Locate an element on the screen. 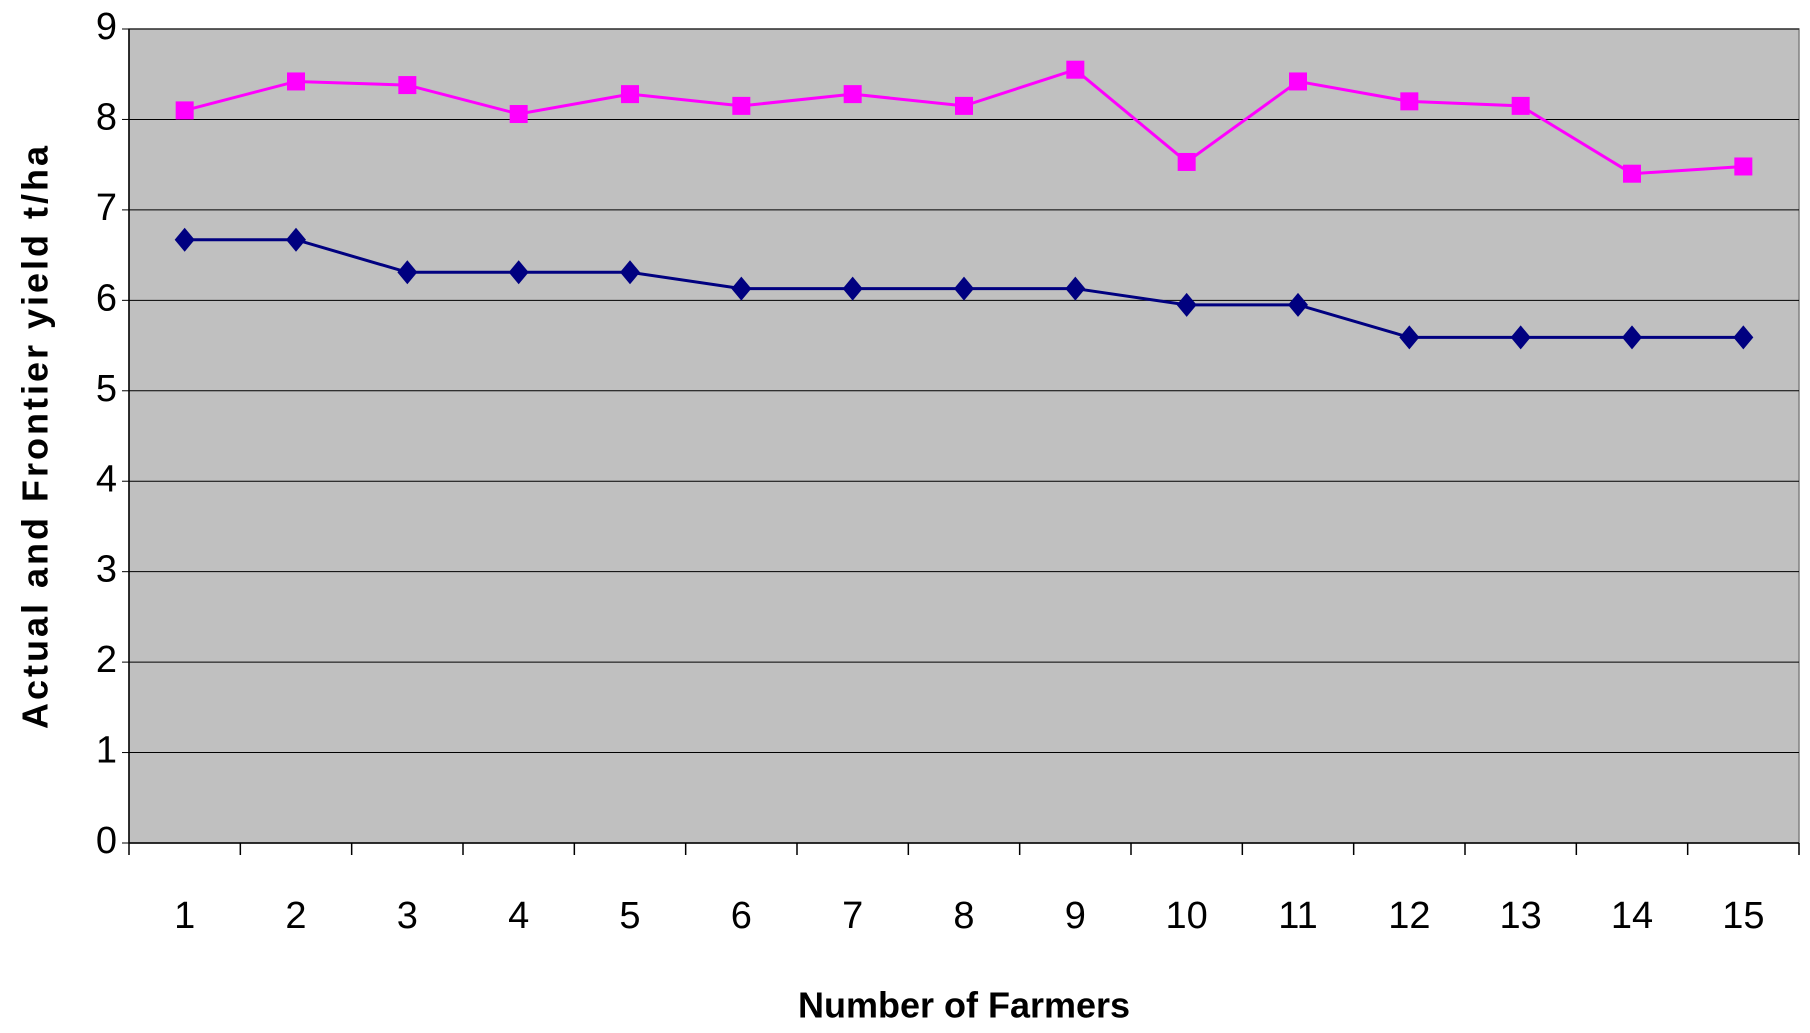 This screenshot has width=1810, height=1033. y-tick-label: 2 is located at coordinates (106, 660).